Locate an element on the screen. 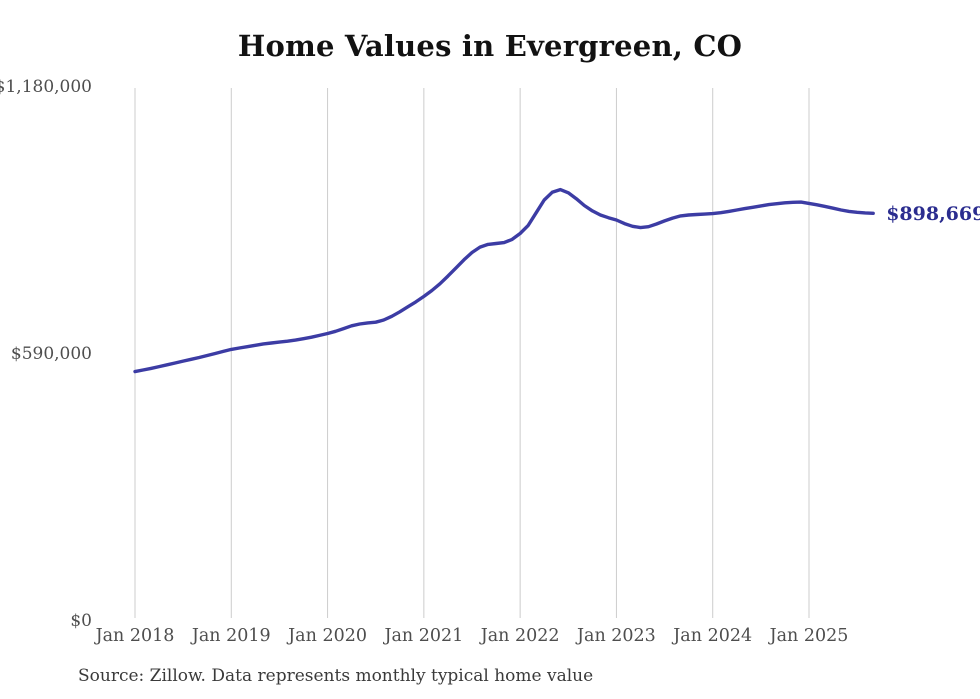  x-axis-tick-label: Jan 2020 is located at coordinates (326, 636).